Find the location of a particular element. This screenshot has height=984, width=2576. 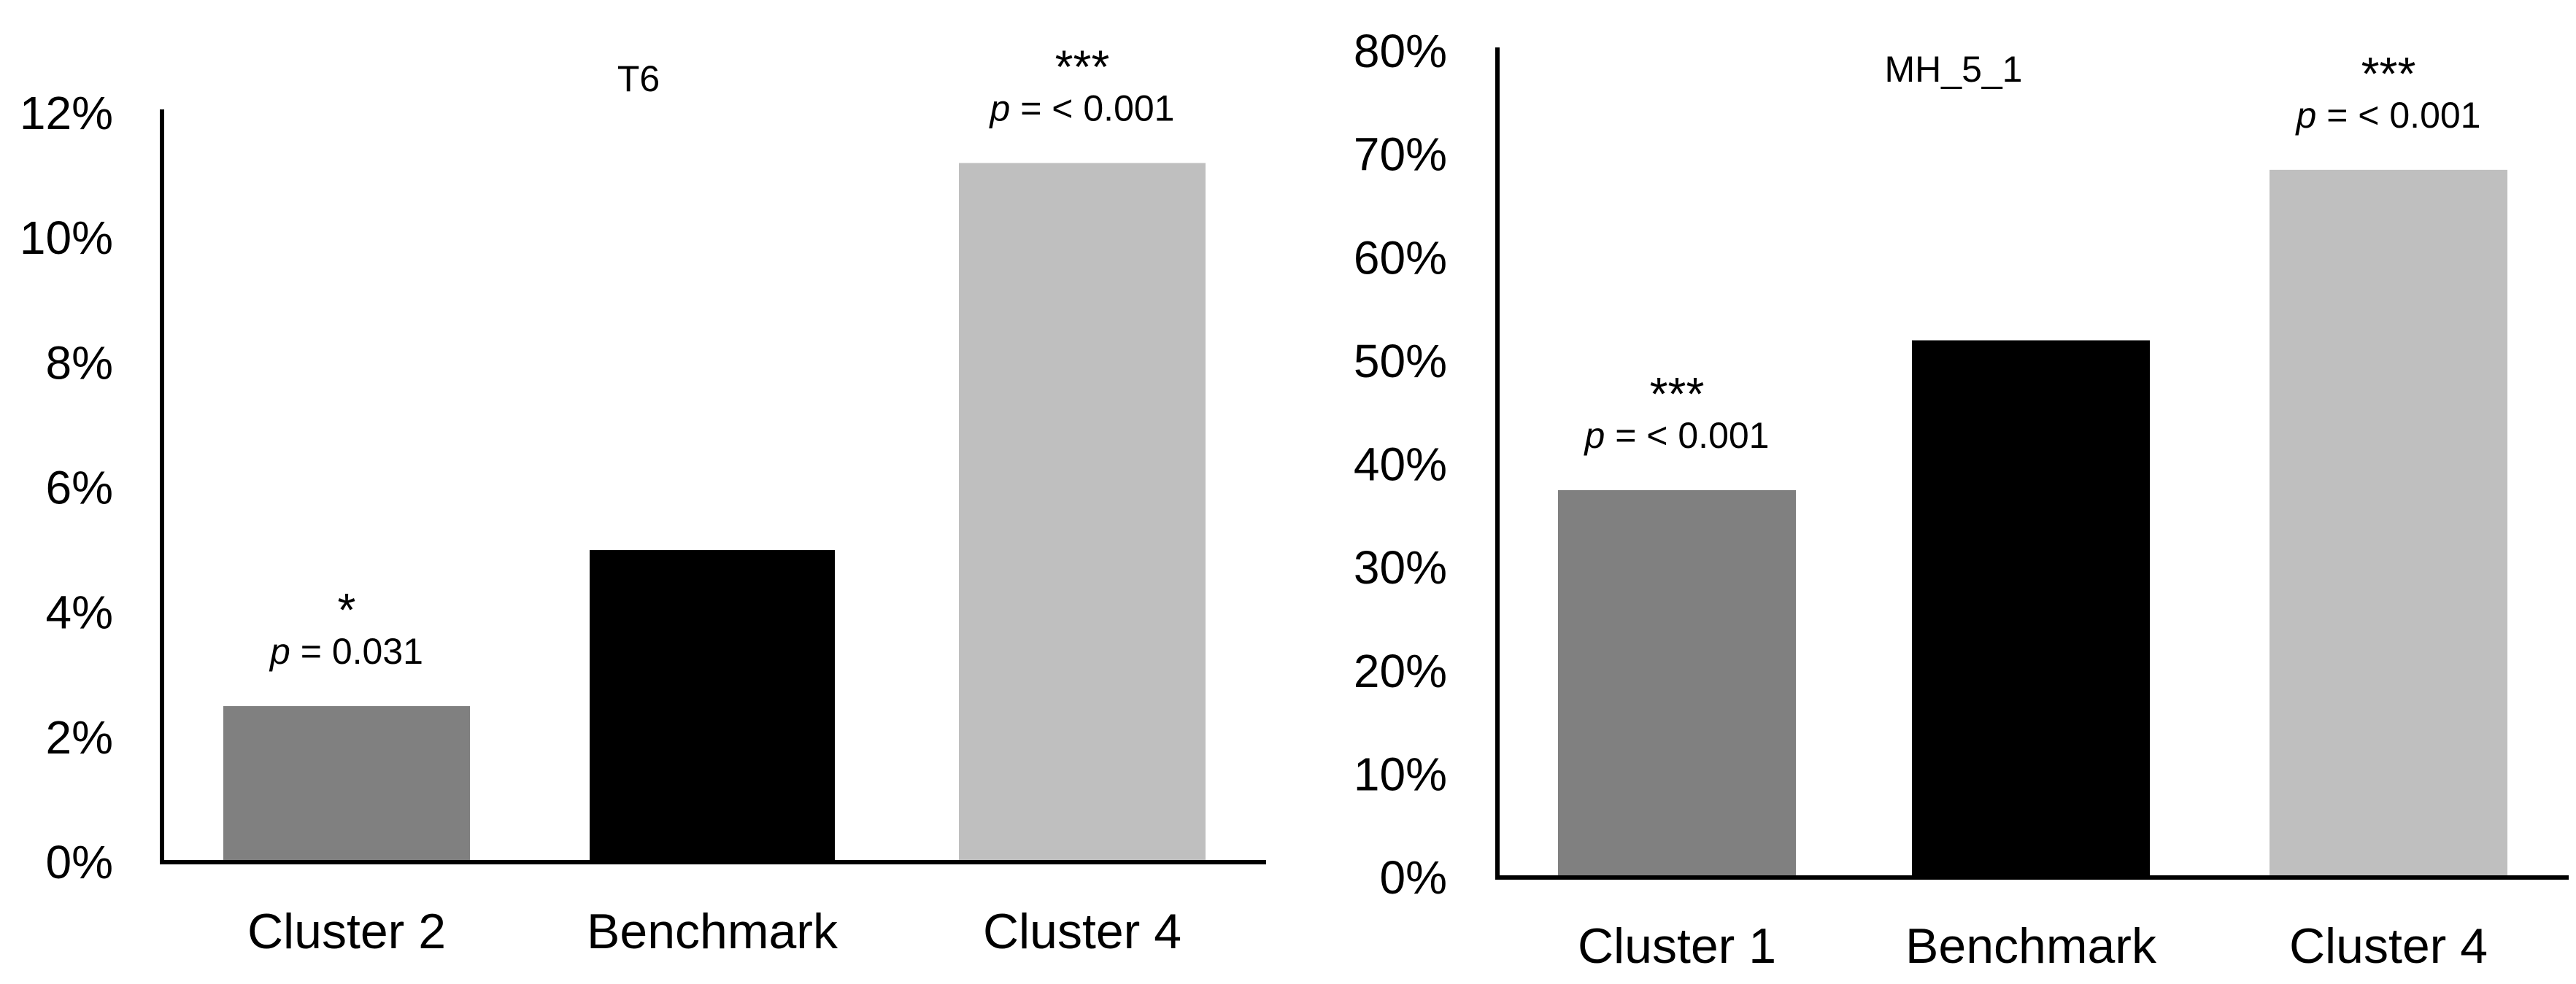

chart-1-p-value: p = 0.031 is located at coordinates (346, 651).